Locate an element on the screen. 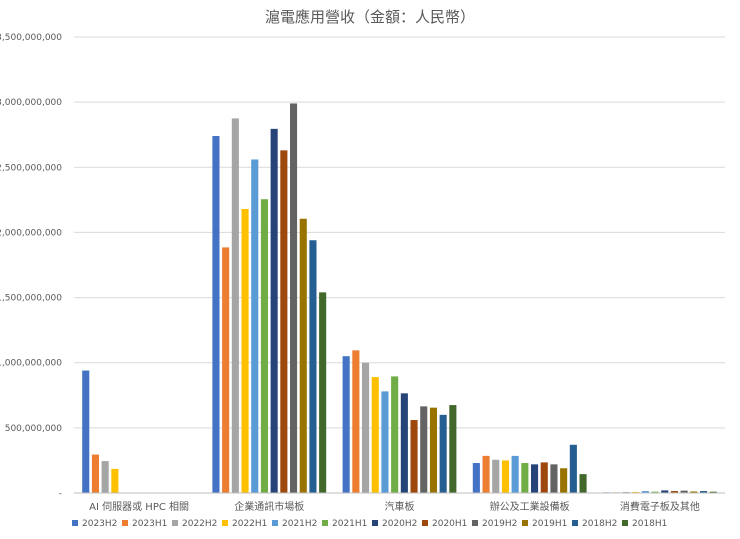  y-tick-label: 500,000,000 is located at coordinates (34, 429).